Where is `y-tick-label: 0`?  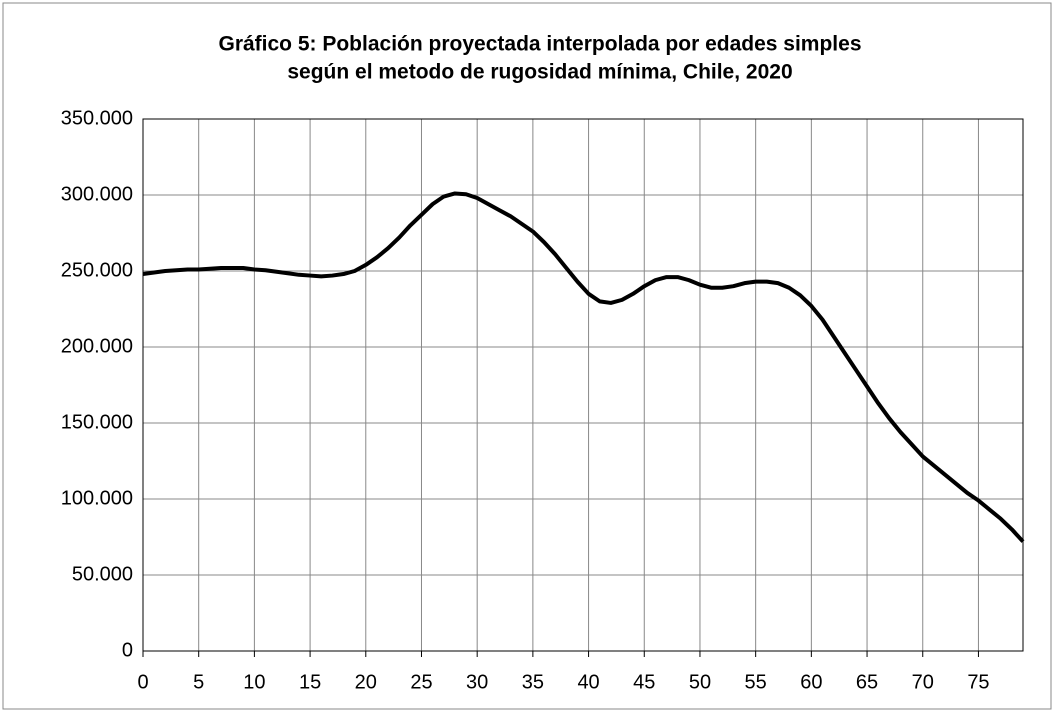
y-tick-label: 0 is located at coordinates (127, 650).